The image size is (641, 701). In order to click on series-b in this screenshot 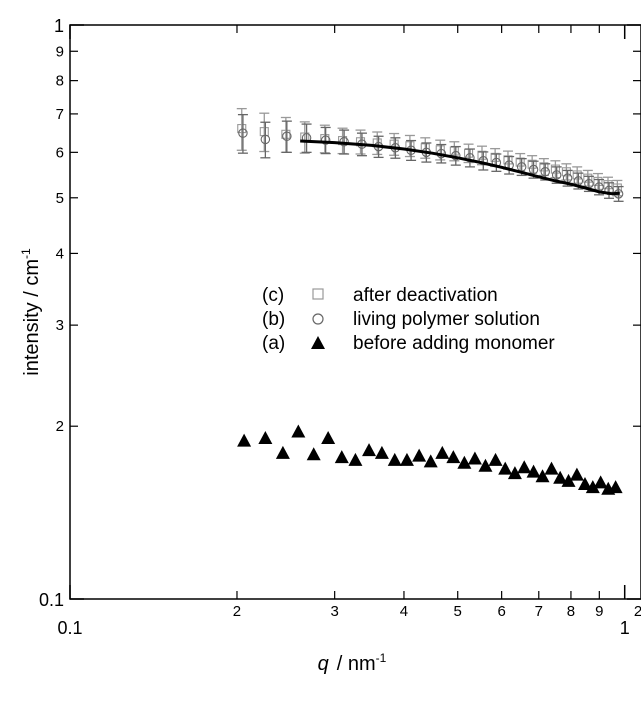, I will do `click(431, 158)`.